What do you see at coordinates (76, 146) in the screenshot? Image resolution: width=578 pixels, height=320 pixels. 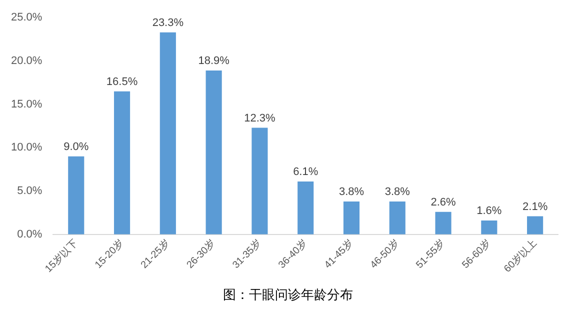 I see `data-label: 9.0%` at bounding box center [76, 146].